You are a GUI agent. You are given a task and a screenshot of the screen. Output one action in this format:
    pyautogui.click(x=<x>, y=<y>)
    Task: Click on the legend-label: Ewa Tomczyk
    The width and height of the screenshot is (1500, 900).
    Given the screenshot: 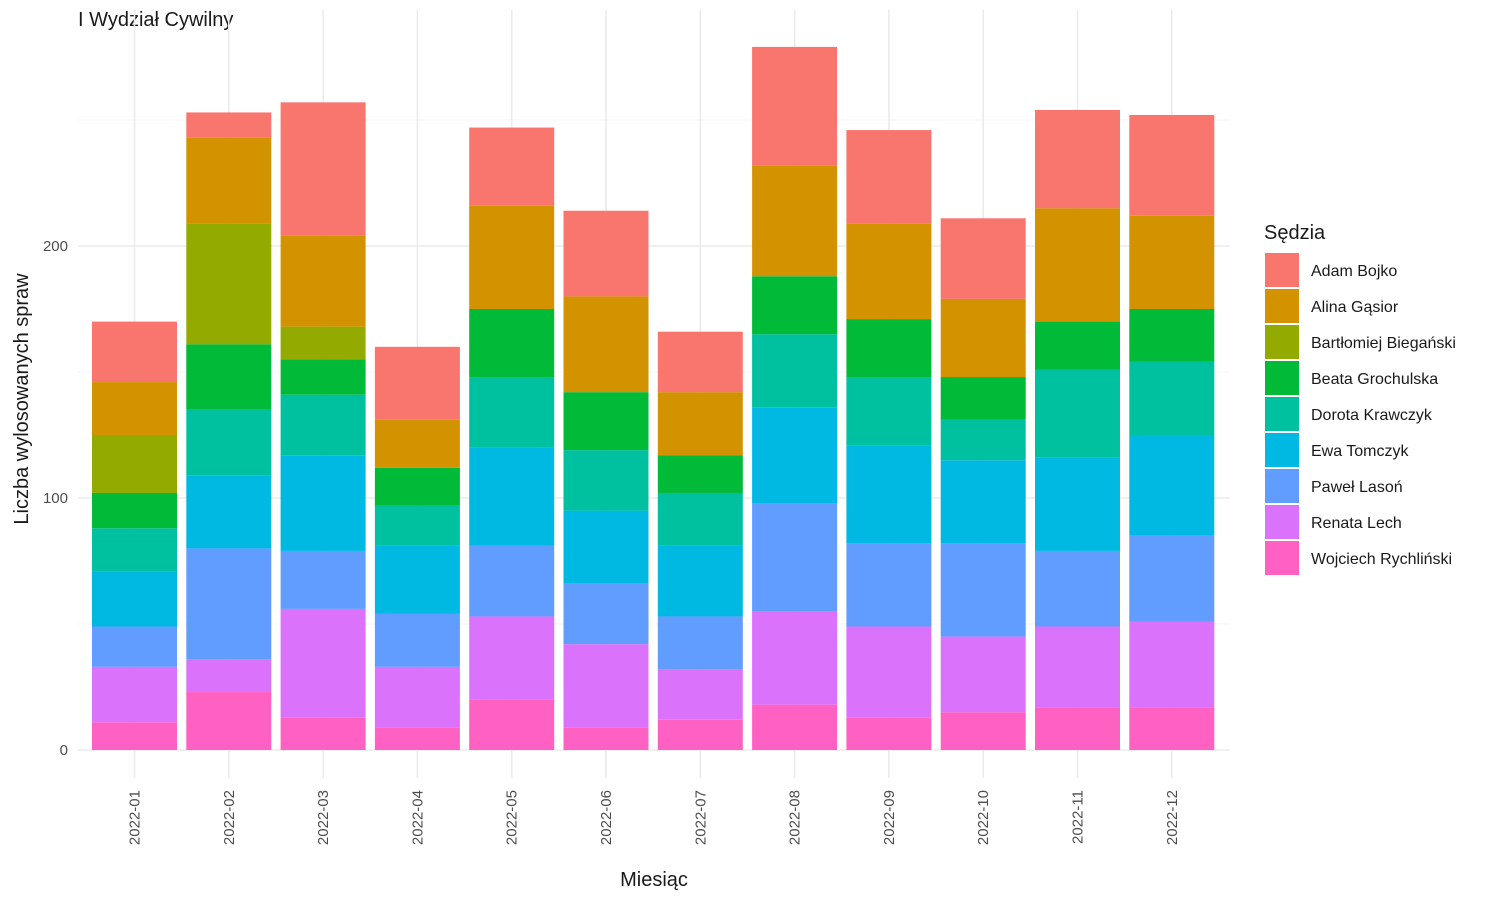 What is the action you would take?
    pyautogui.click(x=1360, y=451)
    